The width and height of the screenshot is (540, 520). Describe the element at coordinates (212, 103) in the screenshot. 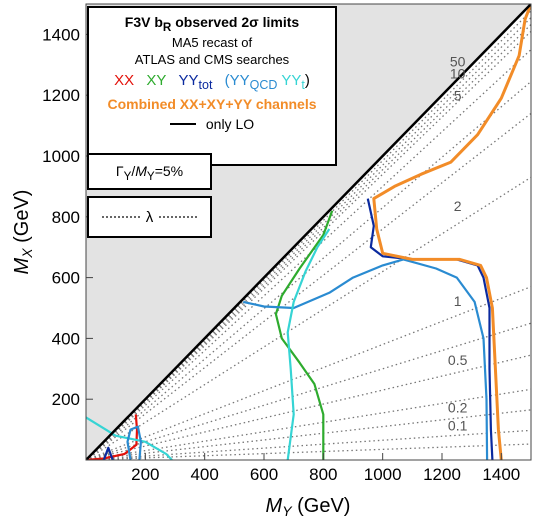

I see `legend-combined: Combined XX+XY+YY channels` at that location.